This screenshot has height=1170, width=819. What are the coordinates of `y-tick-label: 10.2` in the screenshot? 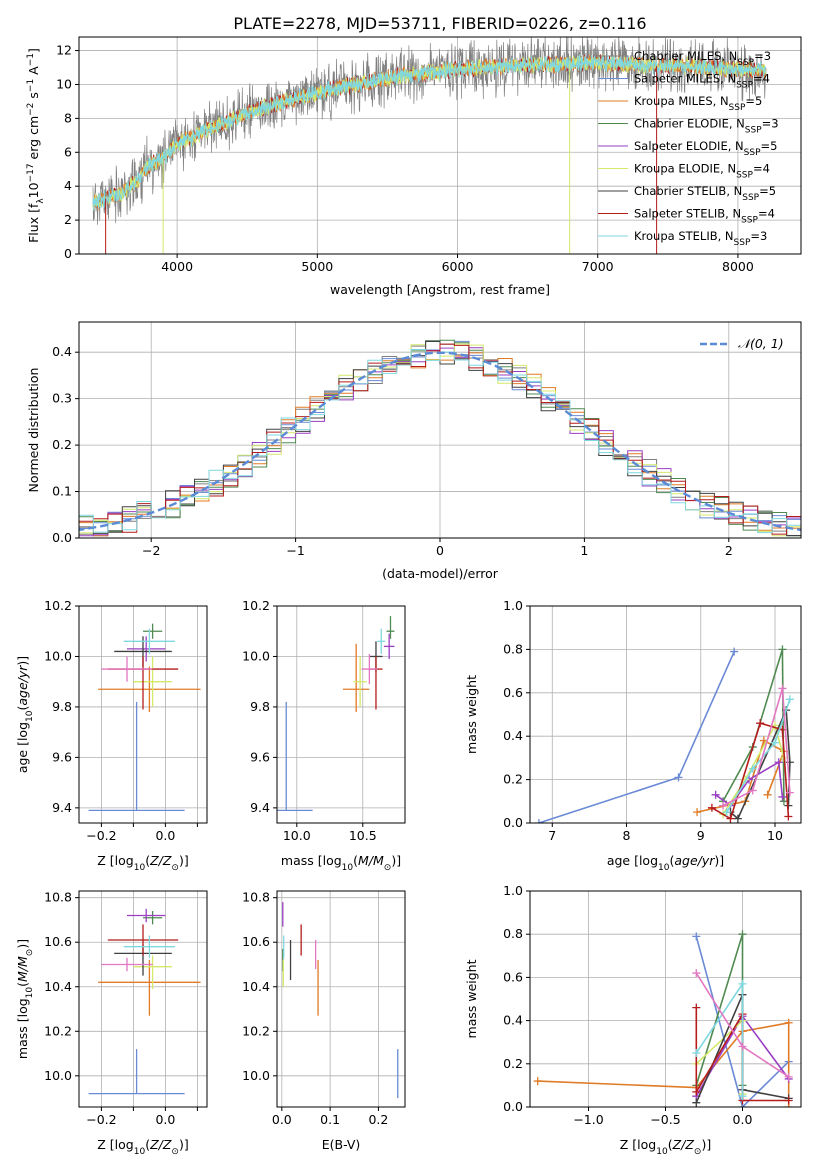 It's located at (256, 1030).